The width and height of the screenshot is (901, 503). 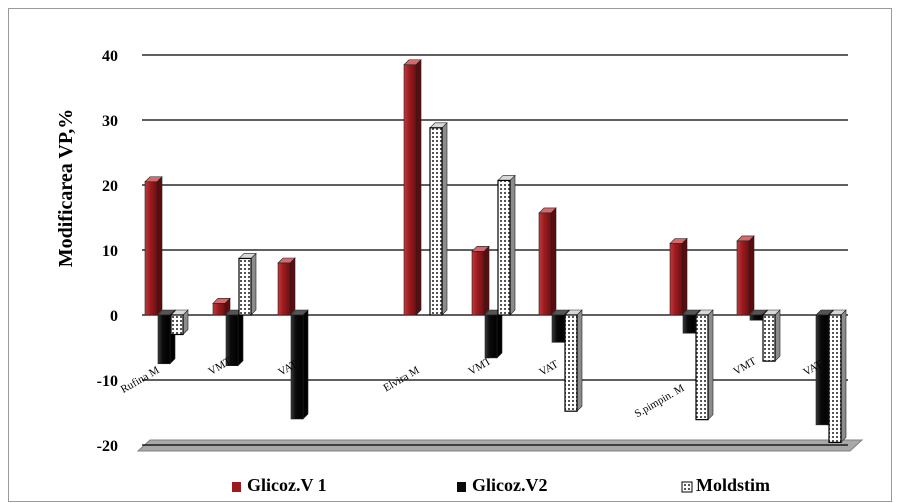 I want to click on category-label: S.pimpin. M, so click(x=660, y=401).